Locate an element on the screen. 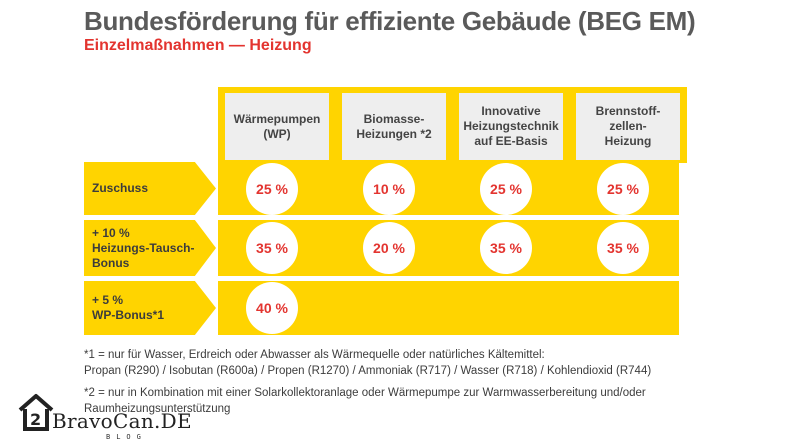 Image resolution: width=789 pixels, height=446 pixels. column-header-label: Biomasse- Heizungen *2 is located at coordinates (394, 126).